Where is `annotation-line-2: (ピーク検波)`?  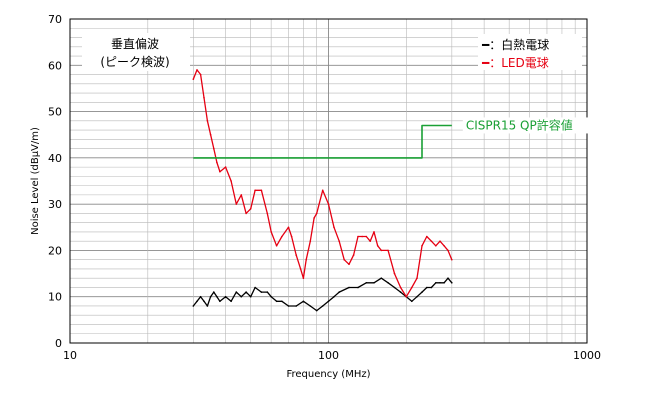
annotation-line-2: (ピーク検波) is located at coordinates (134, 62).